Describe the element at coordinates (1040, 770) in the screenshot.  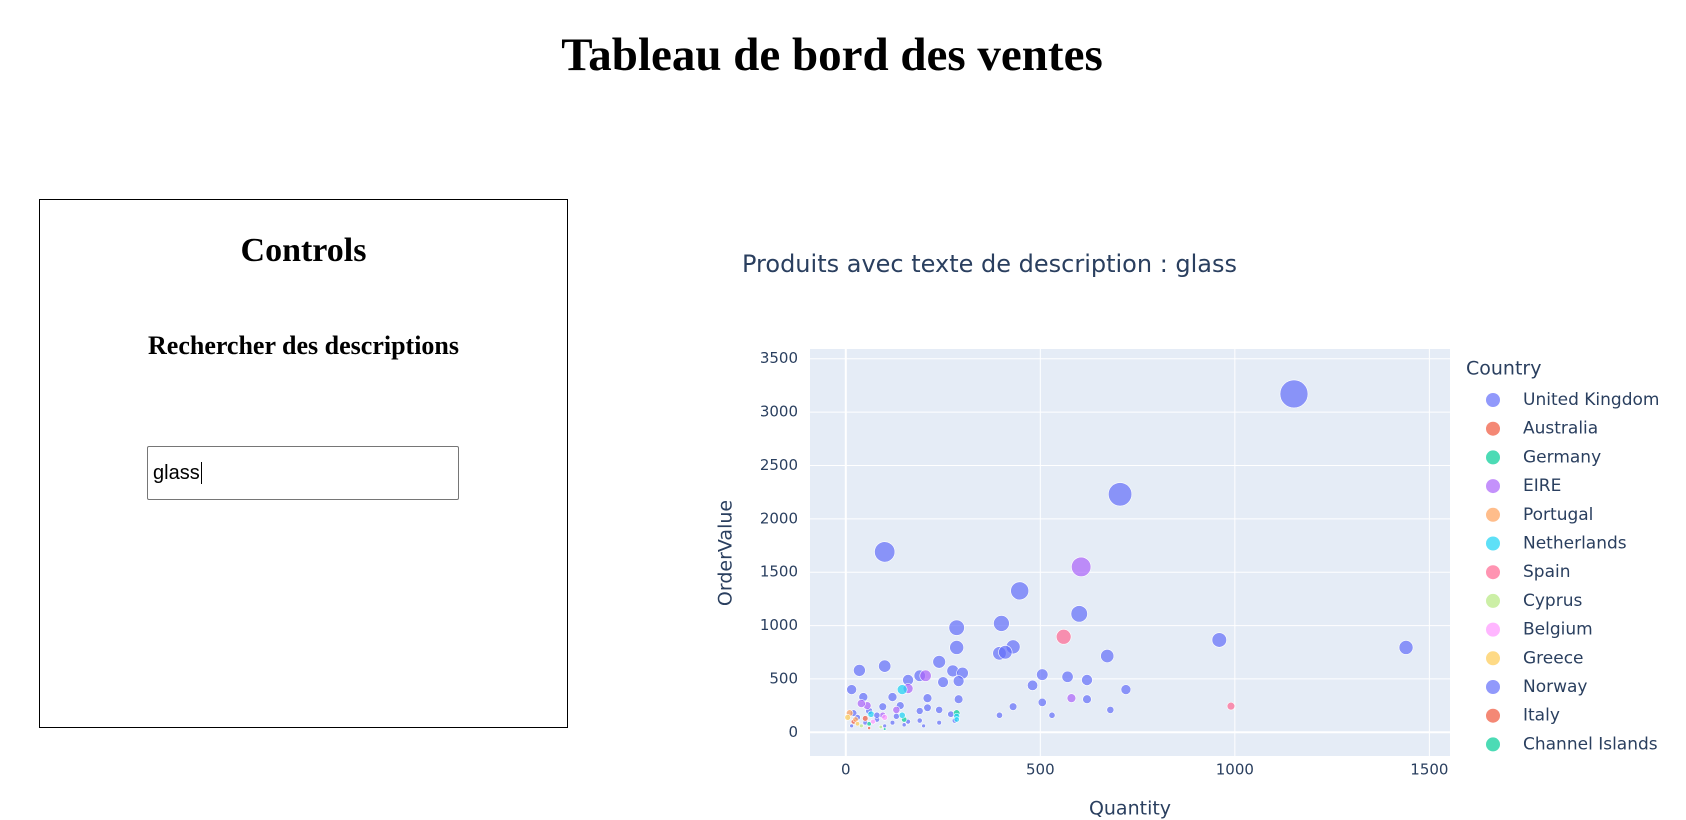
I see `x-tick-label: 500` at that location.